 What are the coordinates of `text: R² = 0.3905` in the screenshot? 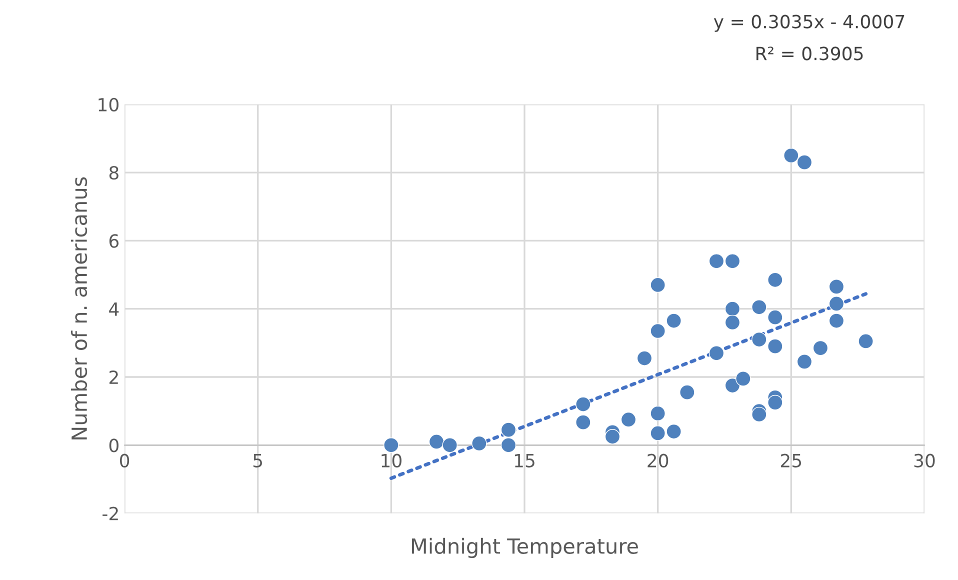 It's located at (809, 53).